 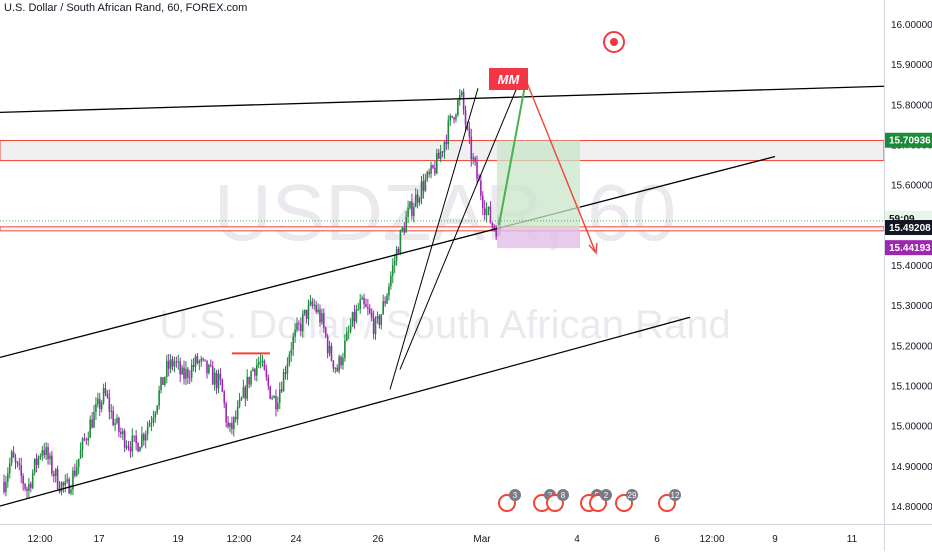 I want to click on price-label-countdown: 59:09, so click(x=902, y=219).